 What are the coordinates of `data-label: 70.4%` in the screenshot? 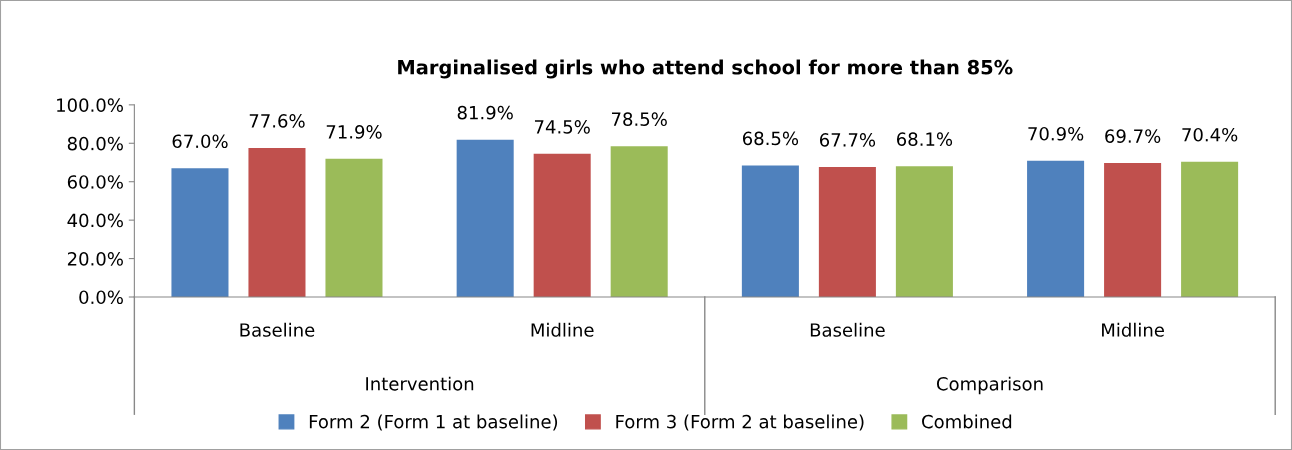 It's located at (1210, 134).